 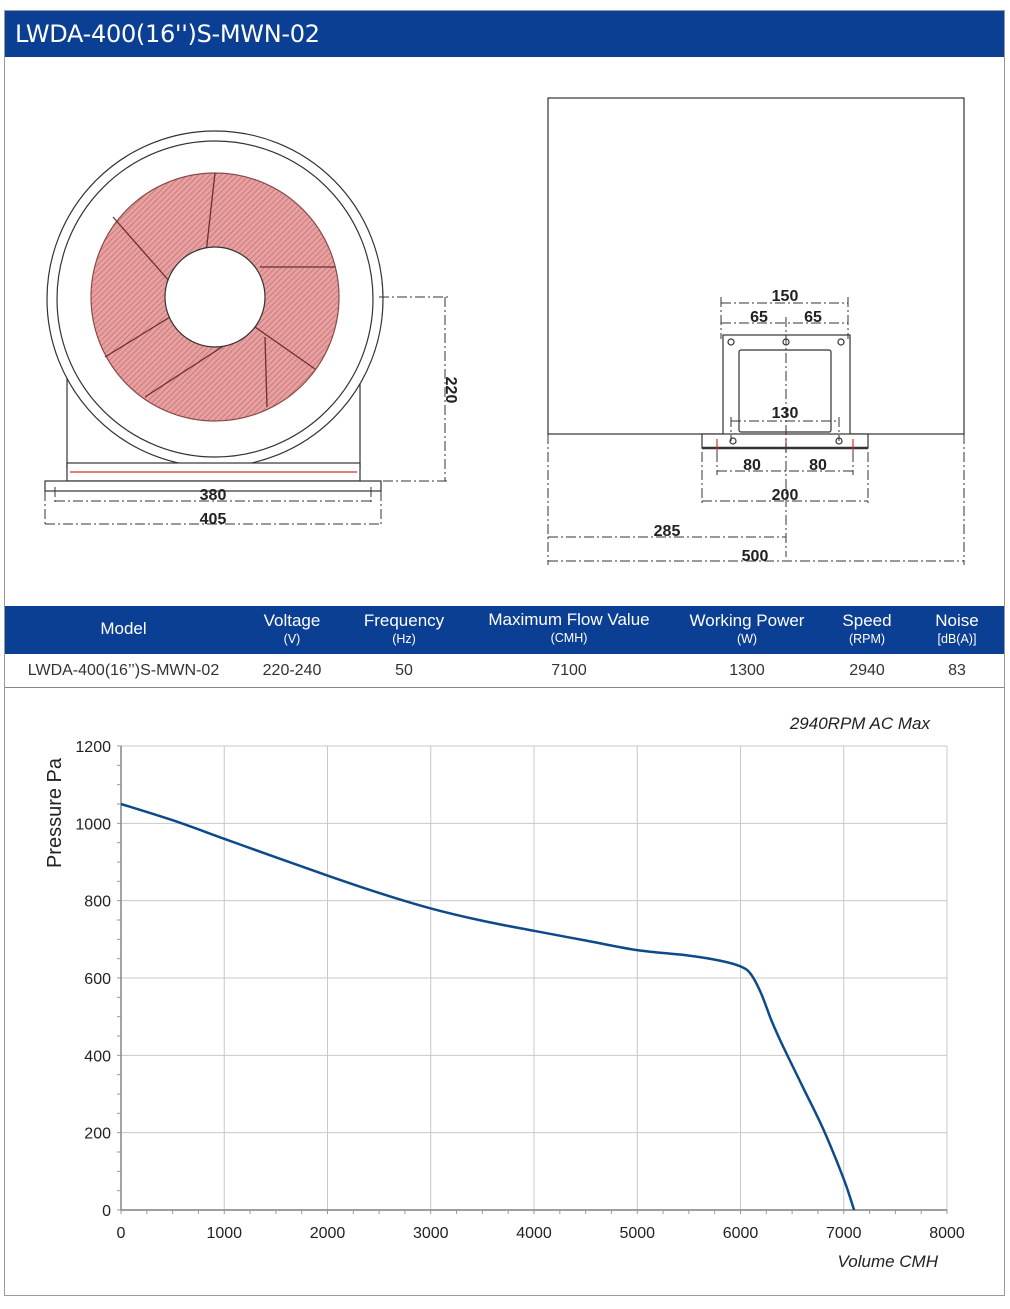 I want to click on header-working-power: Working Power (W), so click(x=747, y=628).